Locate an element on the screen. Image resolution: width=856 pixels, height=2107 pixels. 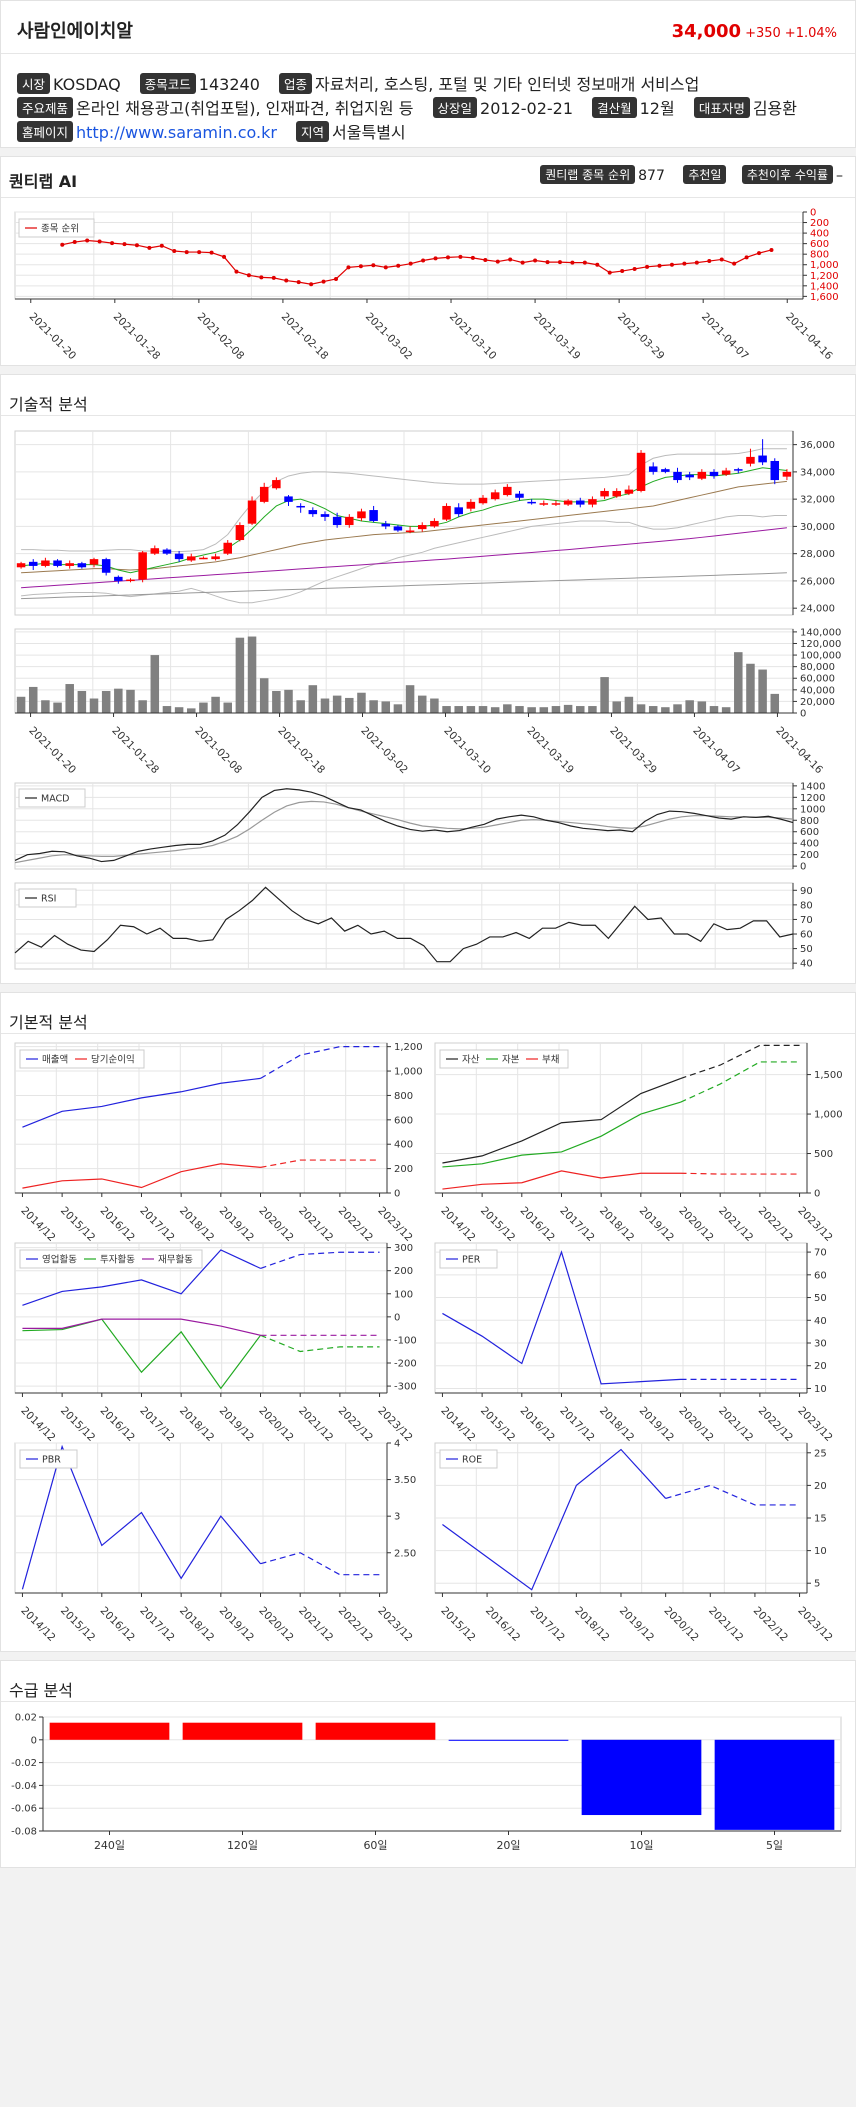
price-change-pct: +1.04% is located at coordinates (810, 33).